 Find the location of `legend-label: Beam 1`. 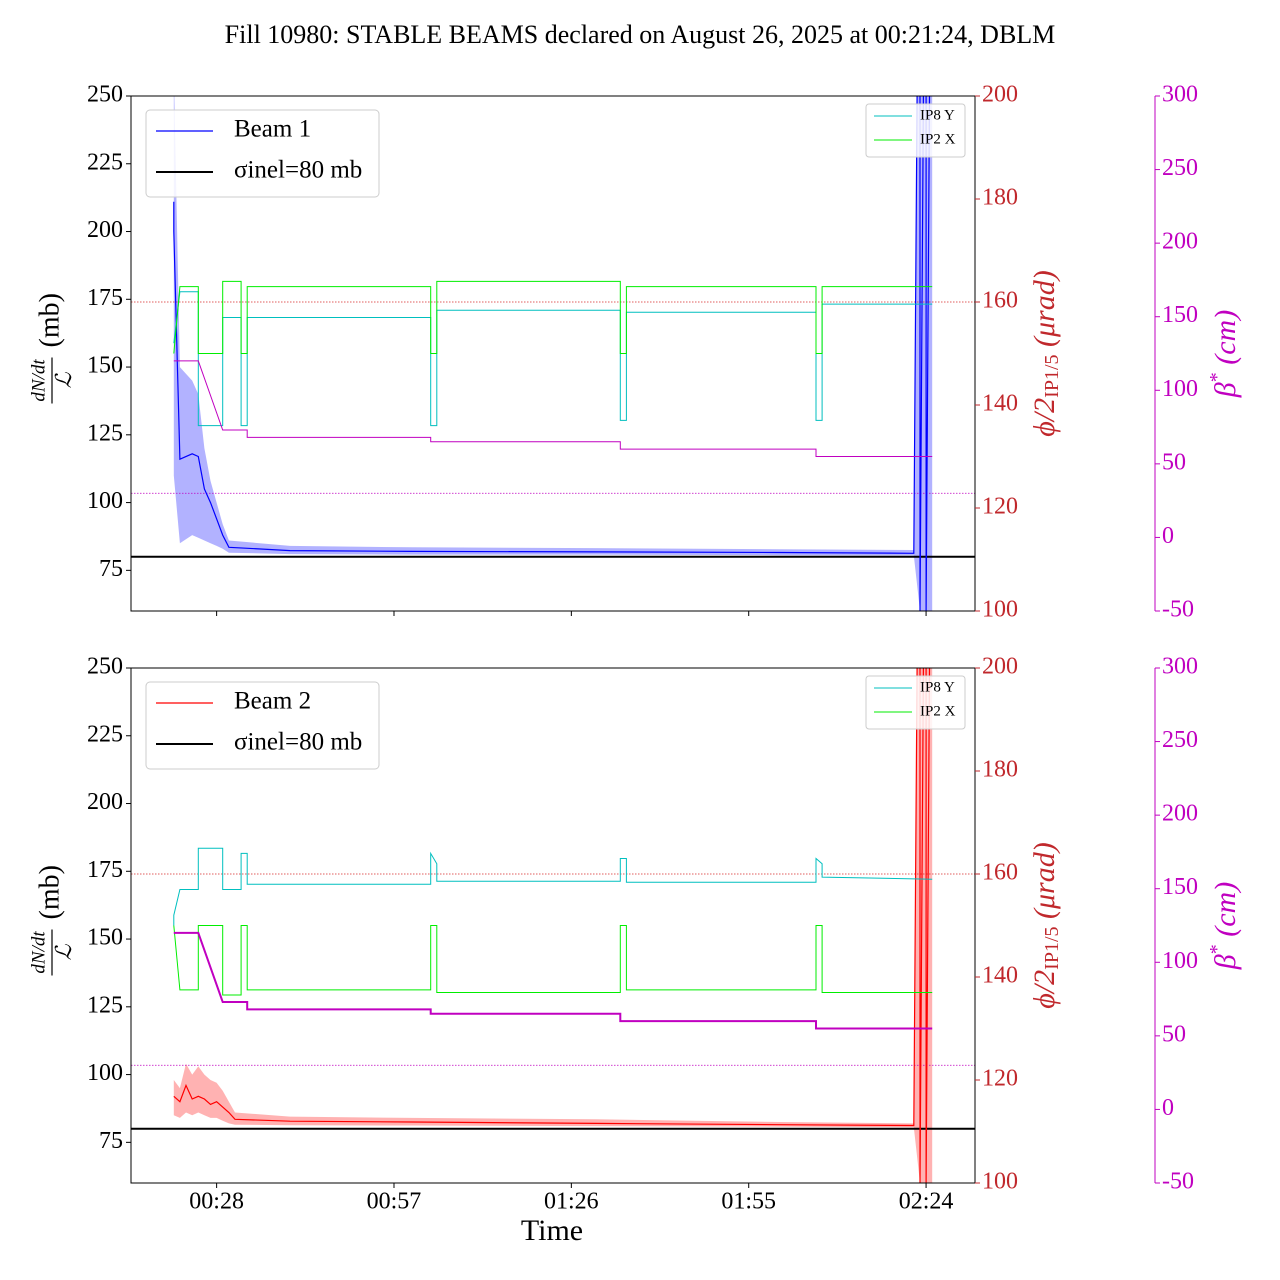

legend-label: Beam 1 is located at coordinates (272, 129).